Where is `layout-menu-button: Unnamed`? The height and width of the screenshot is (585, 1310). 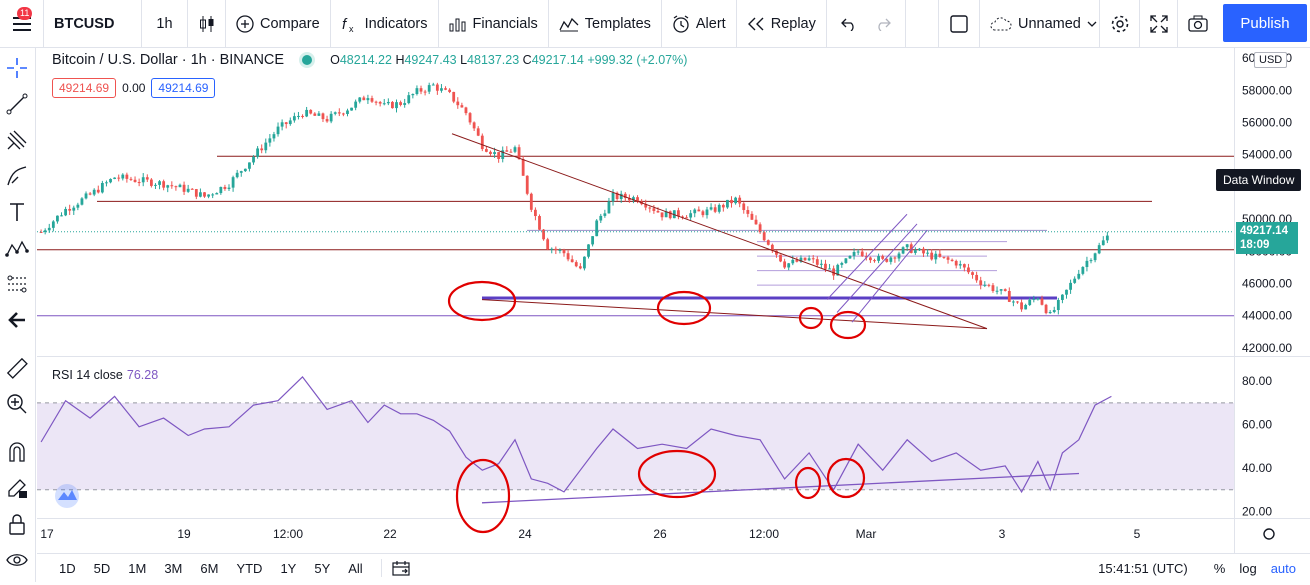
layout-menu-button: Unnamed is located at coordinates (1040, 24).